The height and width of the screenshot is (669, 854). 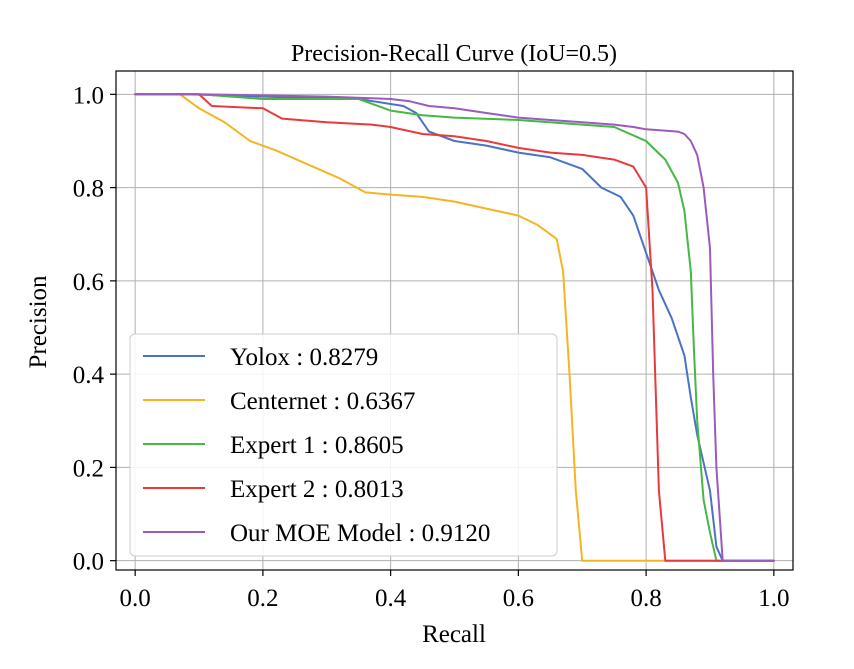 What do you see at coordinates (88, 95) in the screenshot?
I see `y-tick-label: 1.0` at bounding box center [88, 95].